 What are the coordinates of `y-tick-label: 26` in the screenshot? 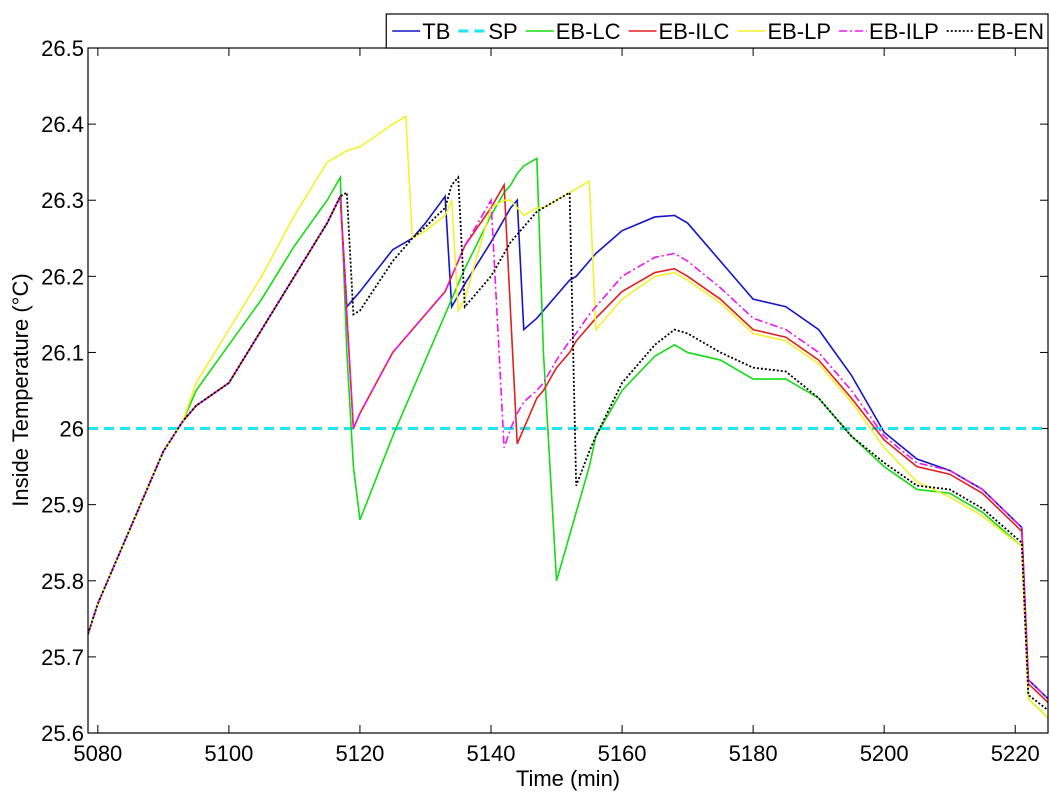 It's located at (72, 429).